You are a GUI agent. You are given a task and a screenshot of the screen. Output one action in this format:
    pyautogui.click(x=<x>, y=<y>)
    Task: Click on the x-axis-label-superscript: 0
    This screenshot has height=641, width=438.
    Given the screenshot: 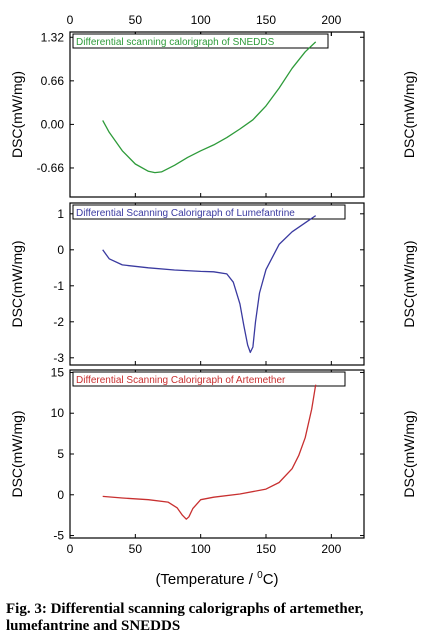 What is the action you would take?
    pyautogui.click(x=260, y=575)
    